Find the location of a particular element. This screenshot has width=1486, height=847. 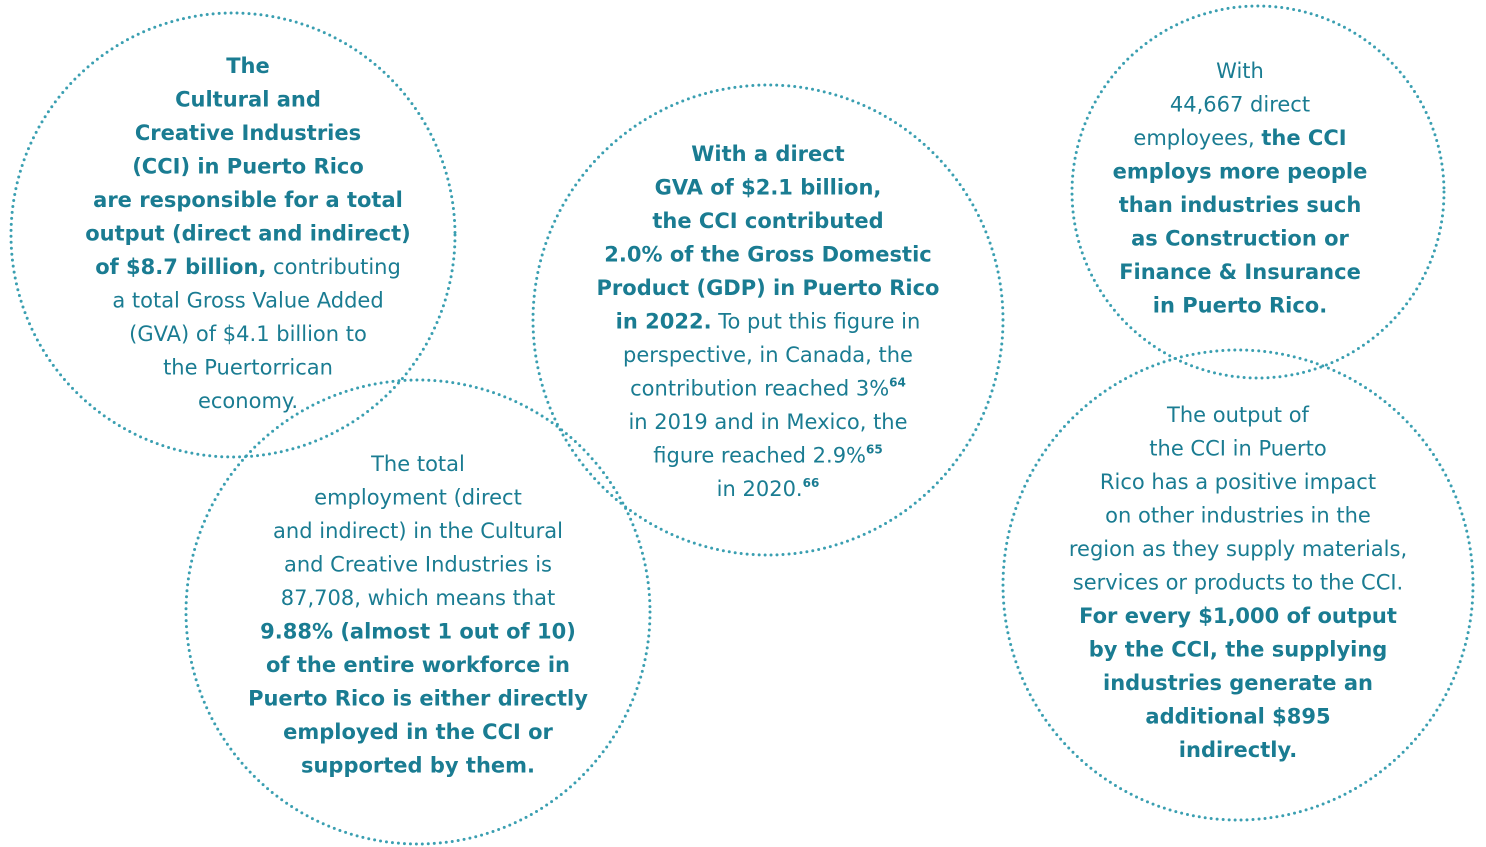

text-line: as Construction or is located at coordinates (1240, 239).